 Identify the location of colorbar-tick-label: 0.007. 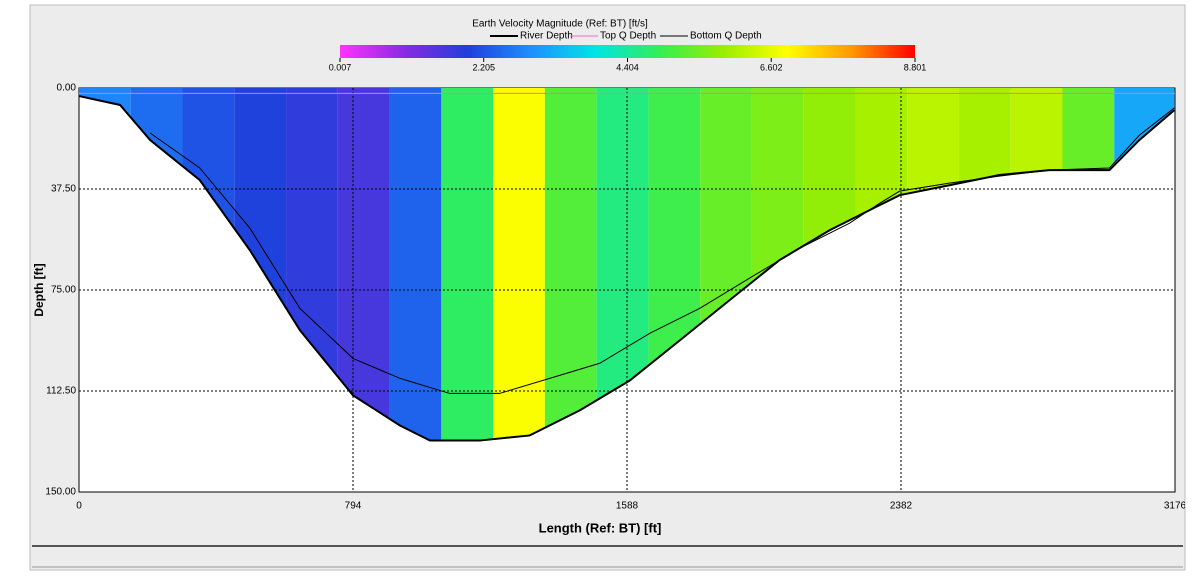
(340, 67).